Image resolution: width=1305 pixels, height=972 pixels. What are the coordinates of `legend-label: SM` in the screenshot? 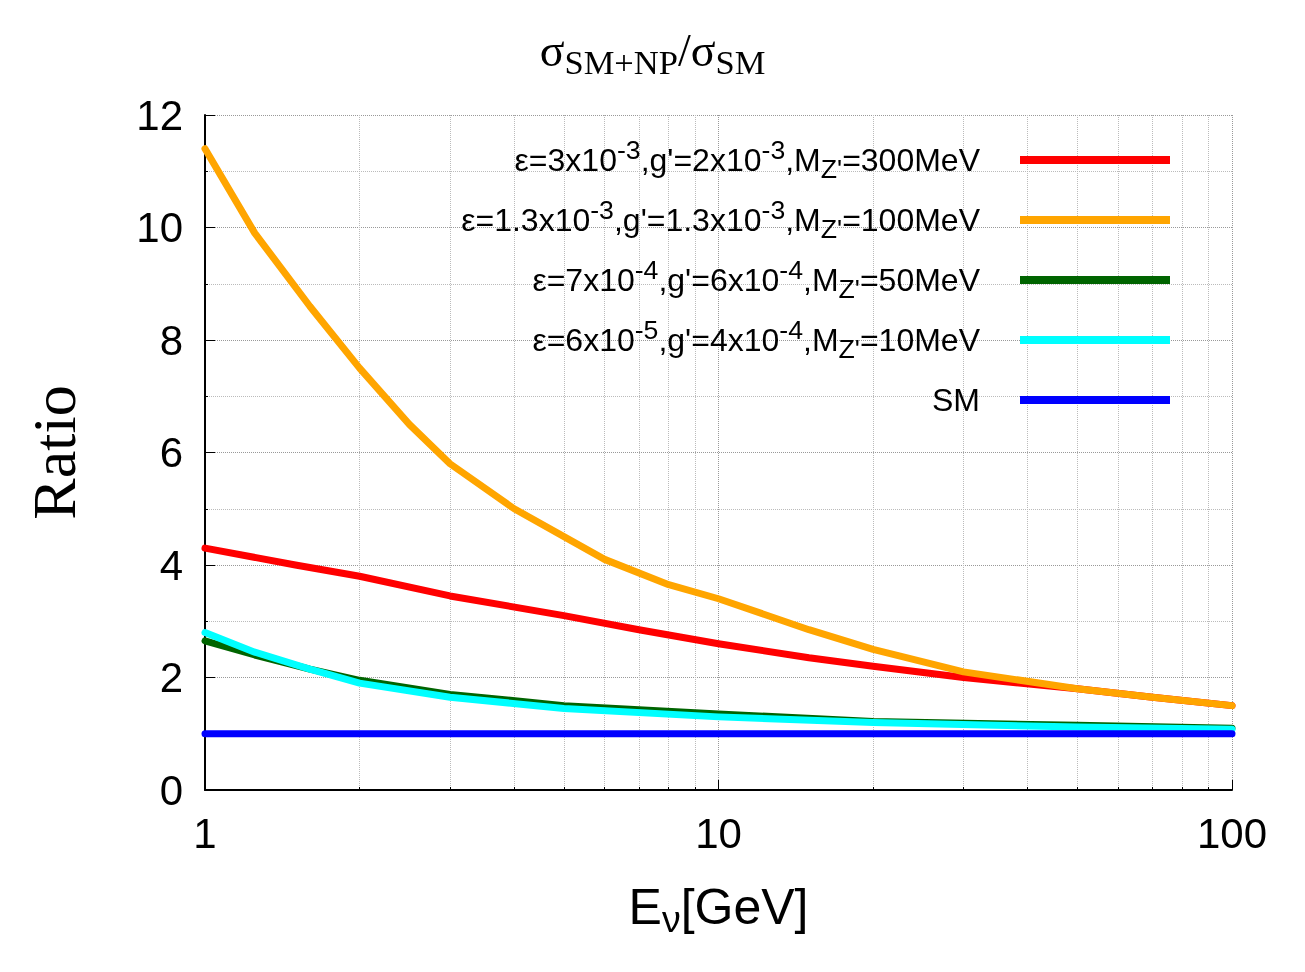 It's located at (956, 400).